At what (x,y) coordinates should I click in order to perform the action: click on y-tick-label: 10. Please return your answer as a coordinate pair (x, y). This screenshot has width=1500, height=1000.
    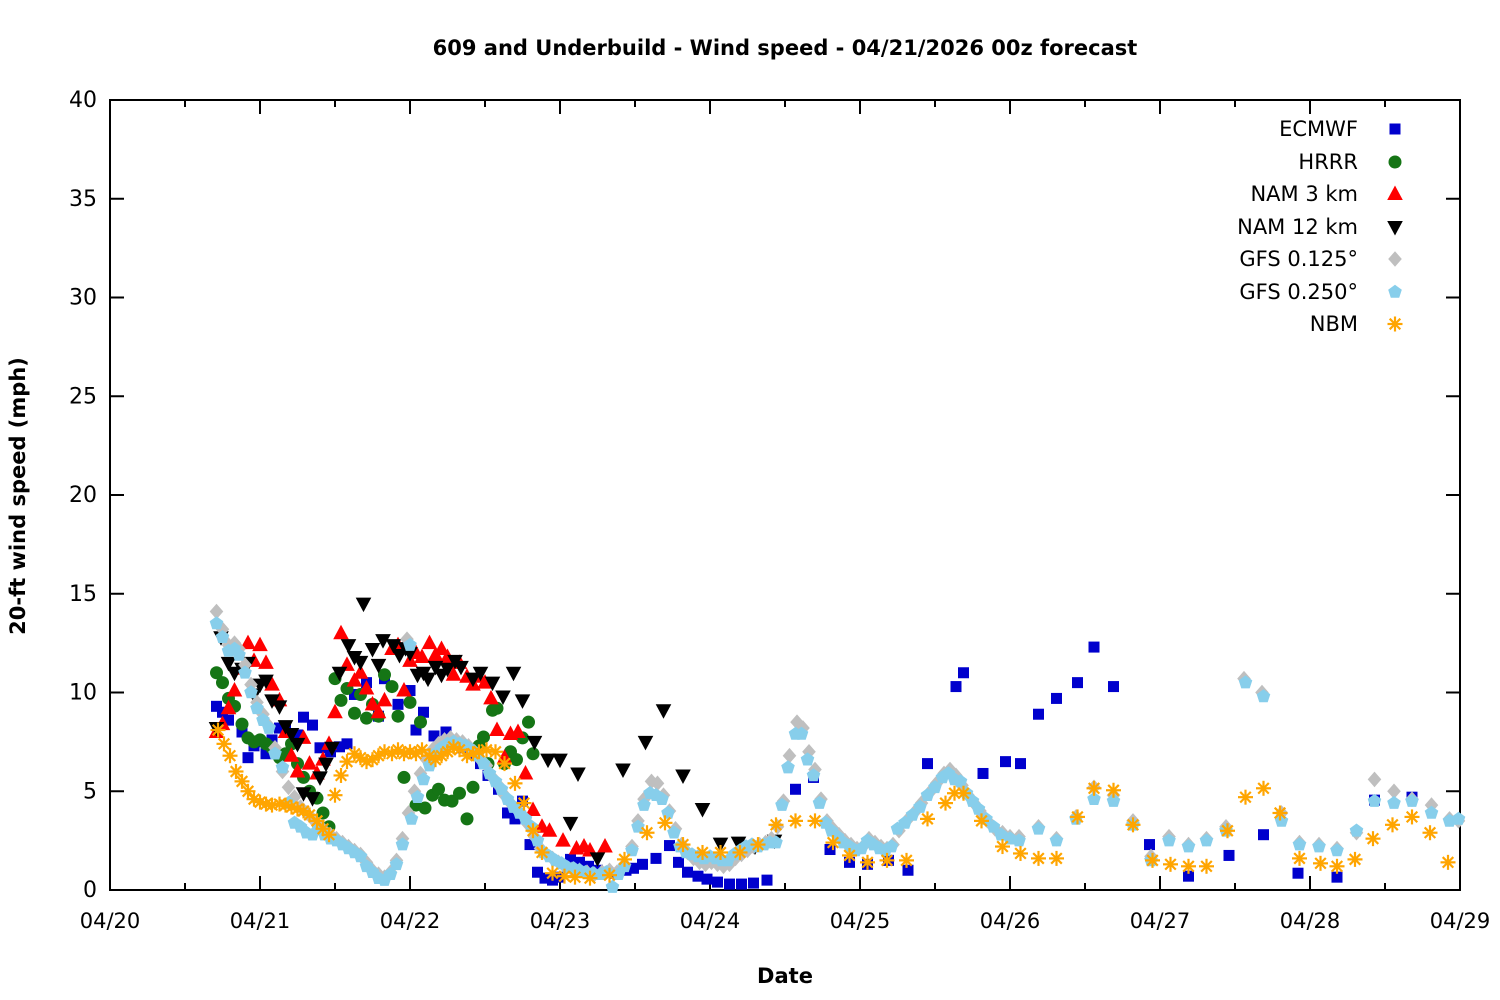
    Looking at the image, I should click on (83, 693).